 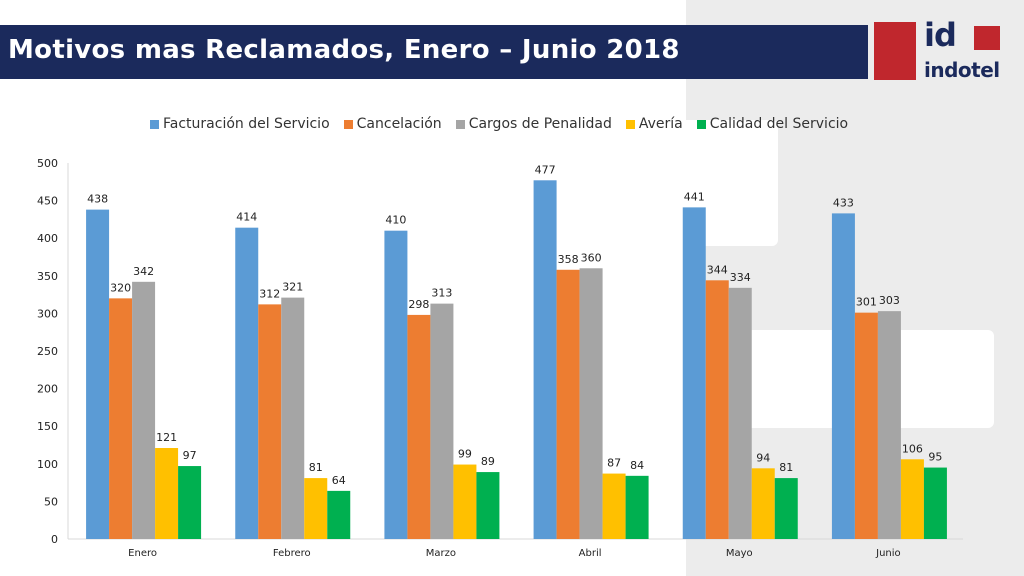 What do you see at coordinates (246, 217) in the screenshot?
I see `data-label: 414` at bounding box center [246, 217].